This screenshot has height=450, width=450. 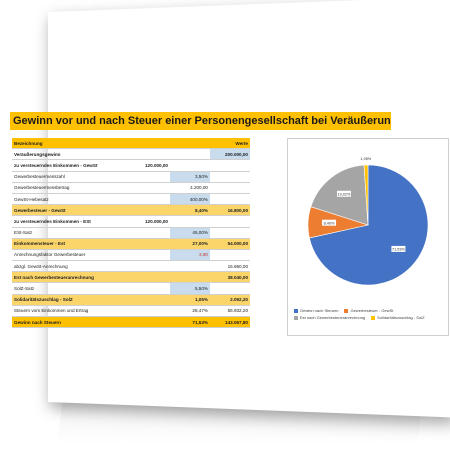 What do you see at coordinates (190, 311) in the screenshot?
I see `row-value: 28,47%` at bounding box center [190, 311].